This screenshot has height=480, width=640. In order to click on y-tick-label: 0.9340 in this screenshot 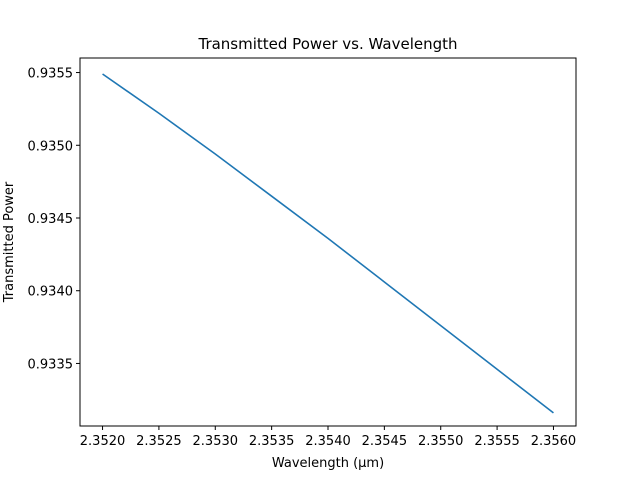, I will do `click(51, 292)`.